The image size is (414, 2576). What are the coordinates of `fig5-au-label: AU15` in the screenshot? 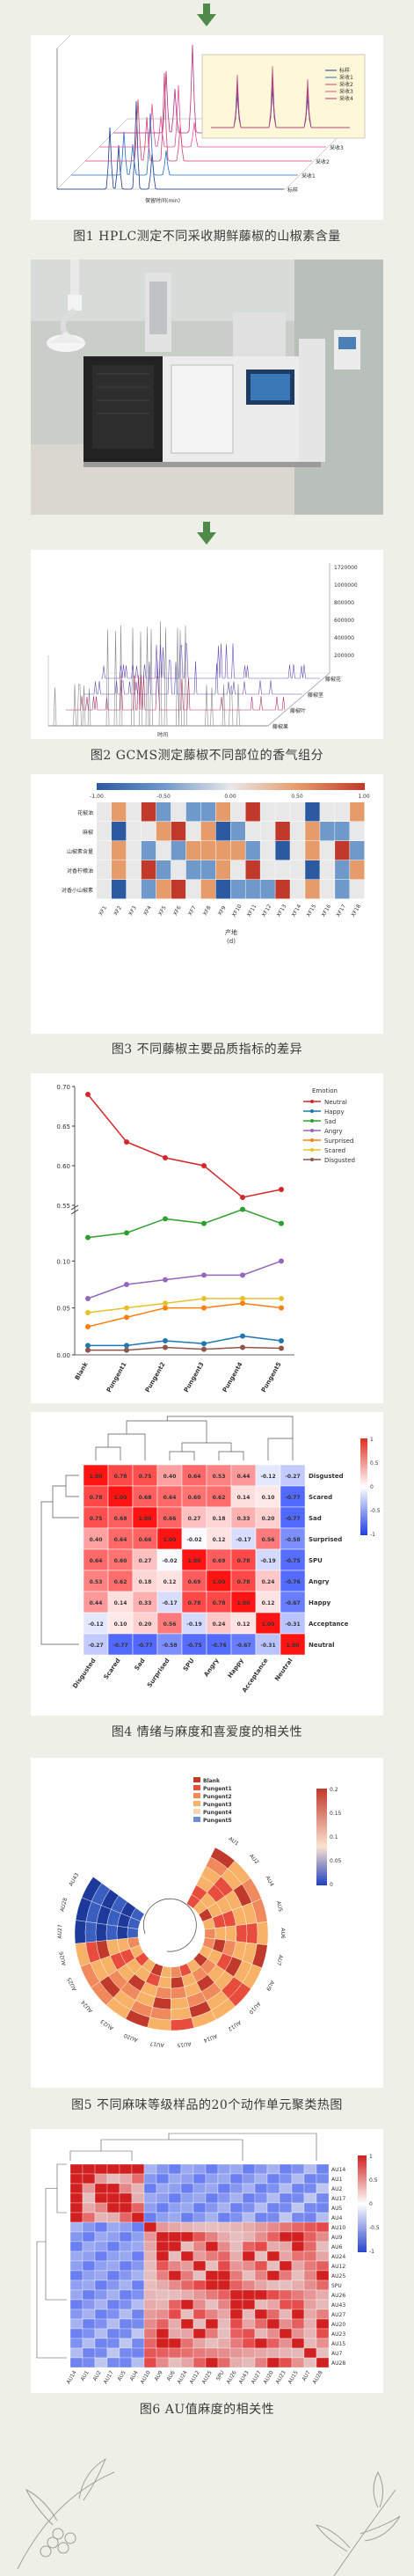 It's located at (184, 2044).